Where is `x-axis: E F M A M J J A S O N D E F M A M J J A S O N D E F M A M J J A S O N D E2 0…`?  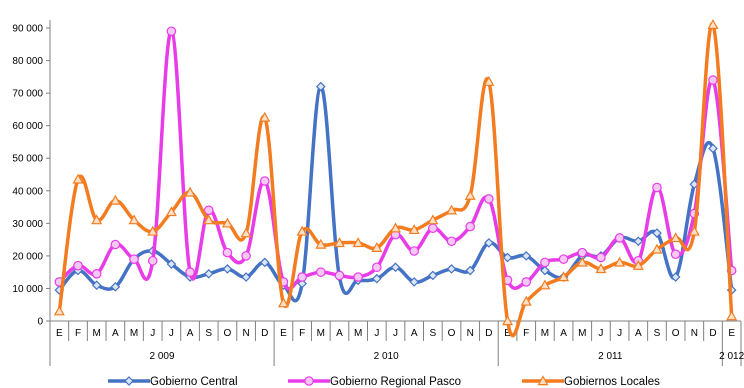 x-axis: E F M A M J J A S O N D E F M A M J J A S O N D E F M A M J J A S O N D E2 0… is located at coordinates (396, 343).